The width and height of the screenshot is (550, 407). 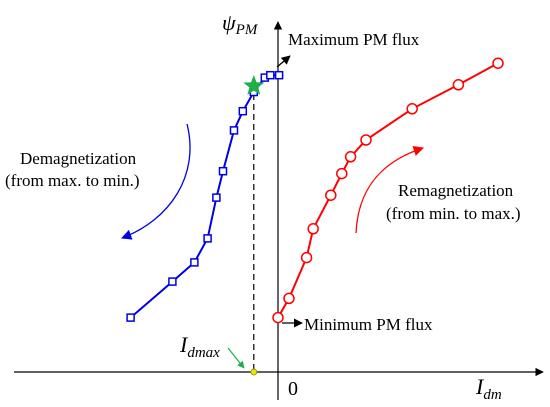 What do you see at coordinates (368, 324) in the screenshot?
I see `min-flux-label: Minimum PM flux` at bounding box center [368, 324].